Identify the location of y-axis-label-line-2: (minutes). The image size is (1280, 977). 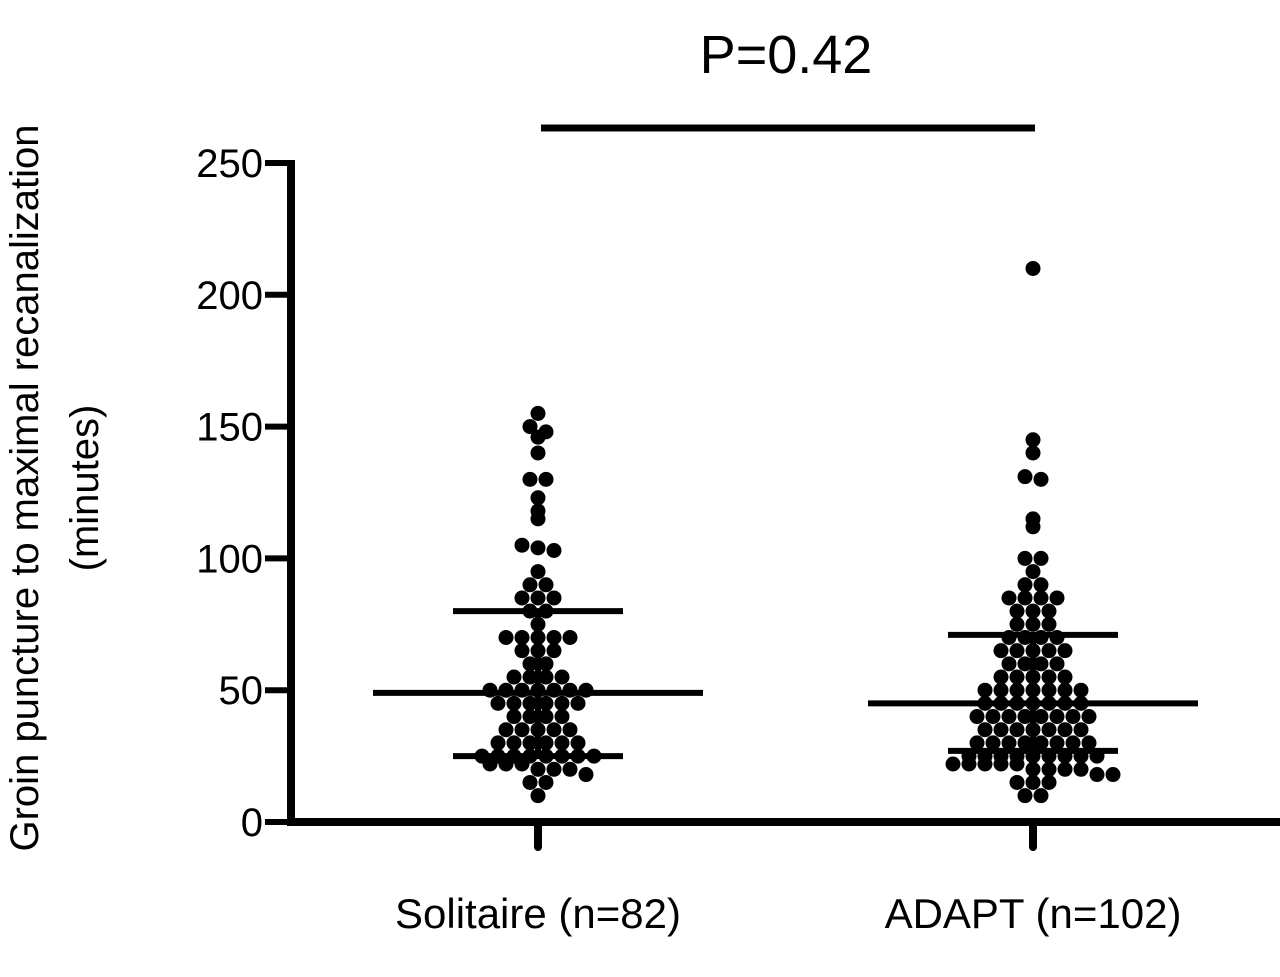
(85, 488).